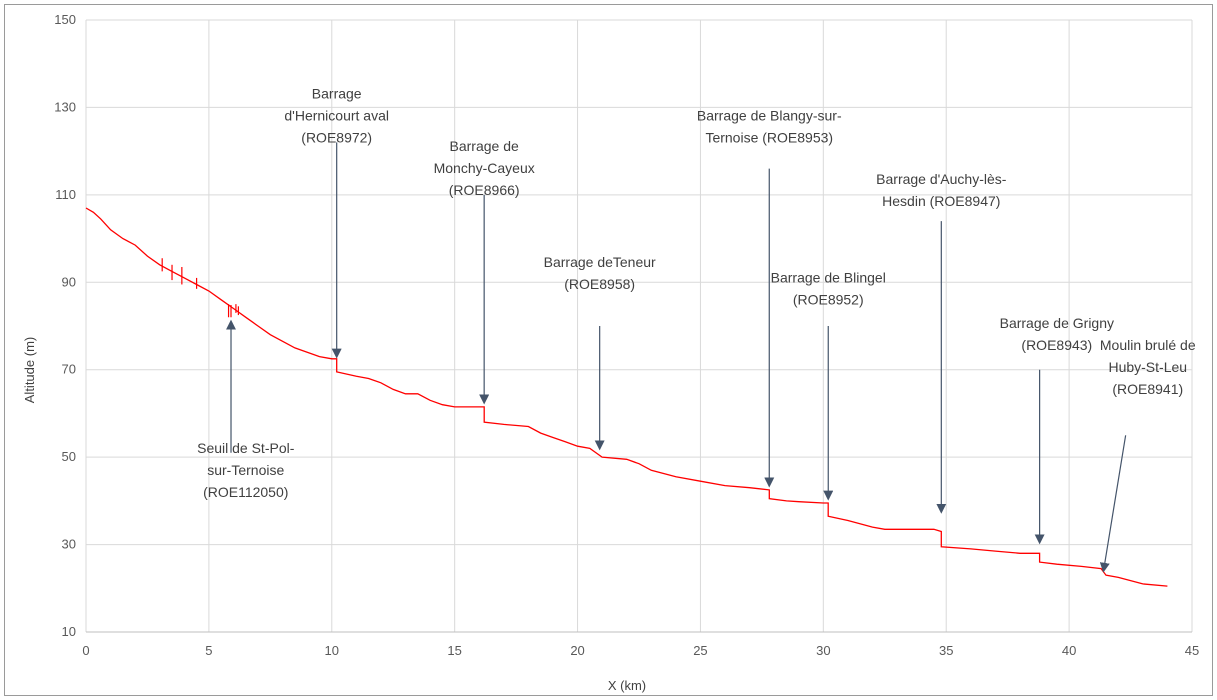 The image size is (1217, 700). Describe the element at coordinates (65, 106) in the screenshot. I see `y-tick-label: 130` at that location.